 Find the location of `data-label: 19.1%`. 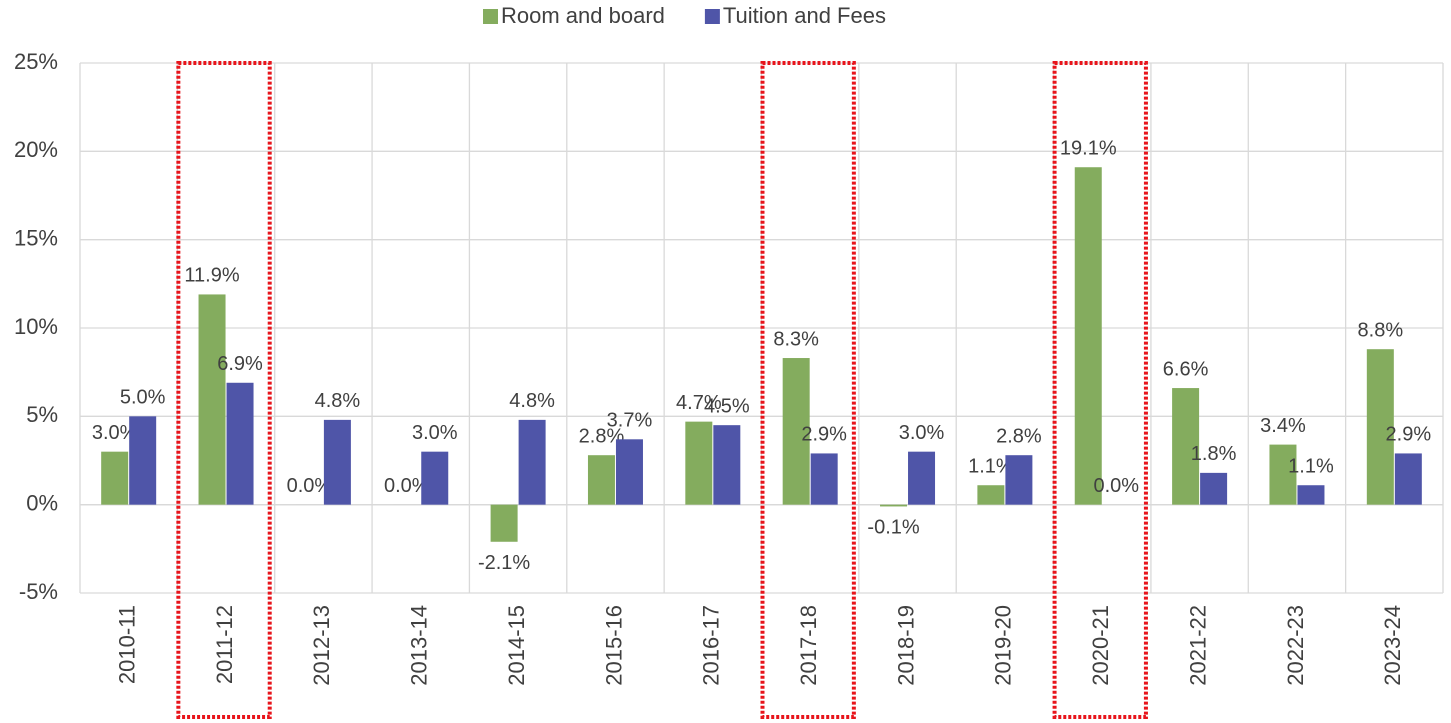

data-label: 19.1% is located at coordinates (1088, 149).